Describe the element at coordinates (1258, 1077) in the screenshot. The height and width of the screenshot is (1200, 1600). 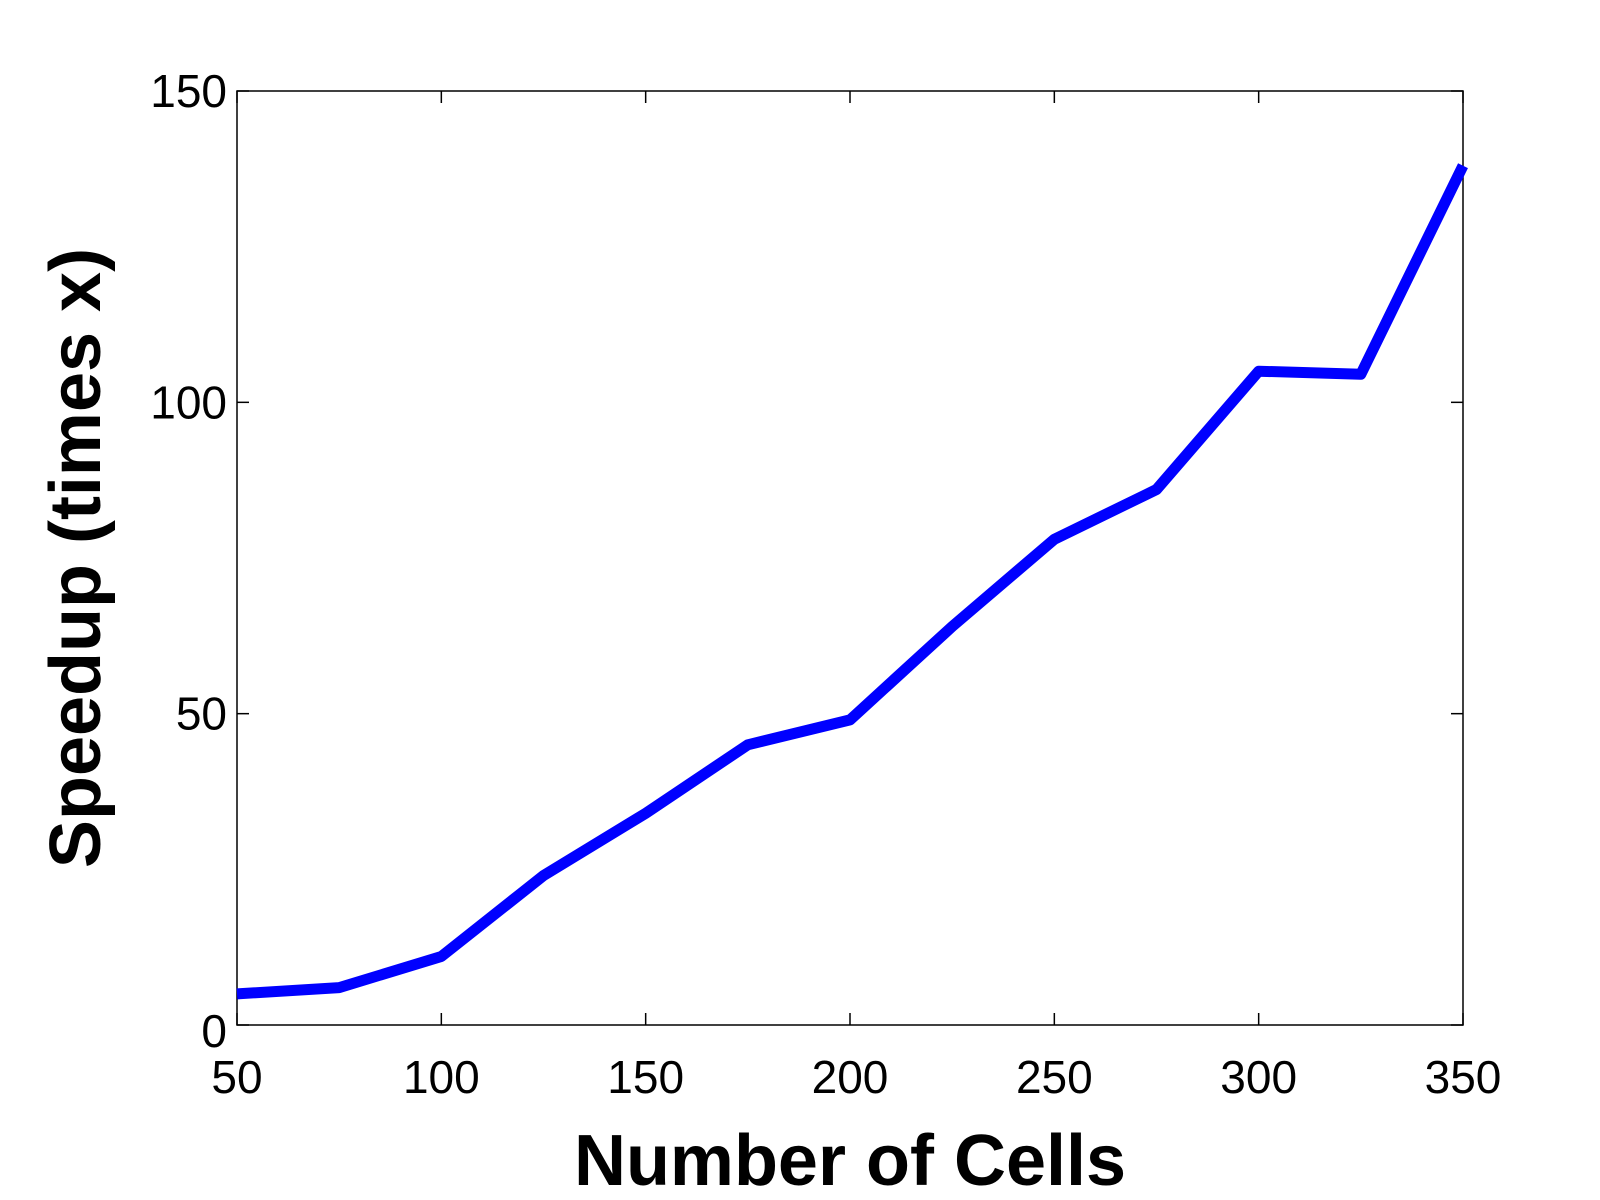
I see `x-tick-label: 300` at that location.